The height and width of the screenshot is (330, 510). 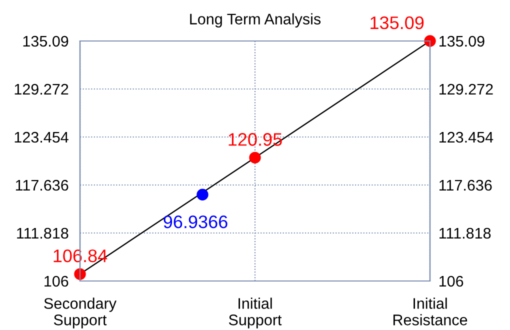 What do you see at coordinates (255, 139) in the screenshot?
I see `data-label: 120.95` at bounding box center [255, 139].